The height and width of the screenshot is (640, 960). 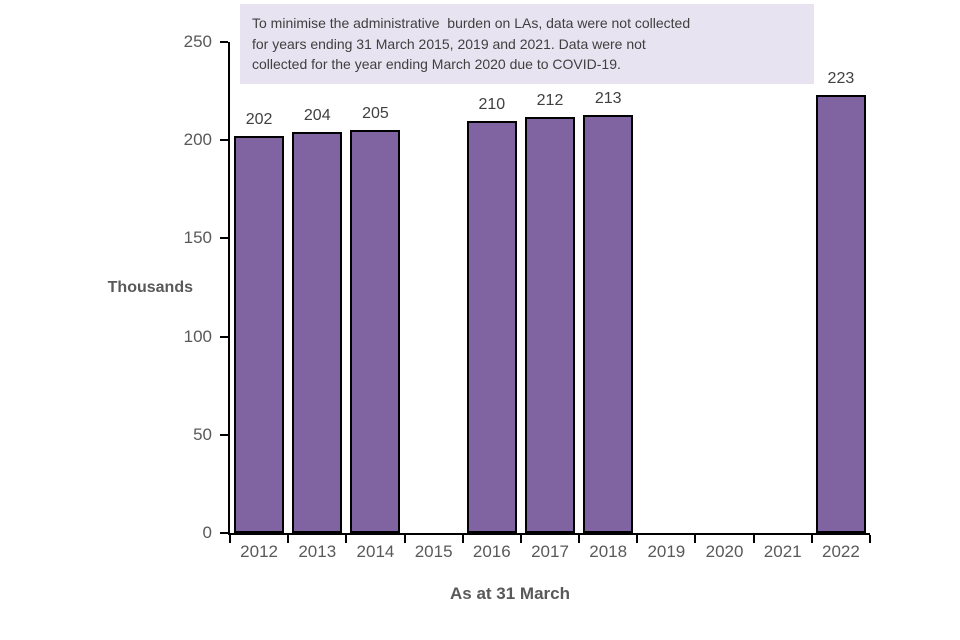 I want to click on y-axis-title: Thousands, so click(x=150, y=287).